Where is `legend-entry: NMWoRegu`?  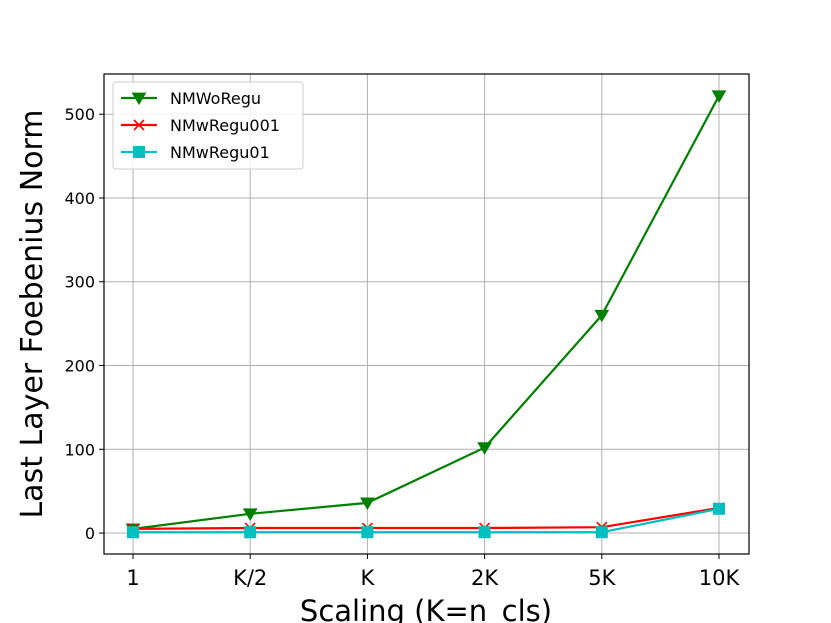 legend-entry: NMWoRegu is located at coordinates (191, 98).